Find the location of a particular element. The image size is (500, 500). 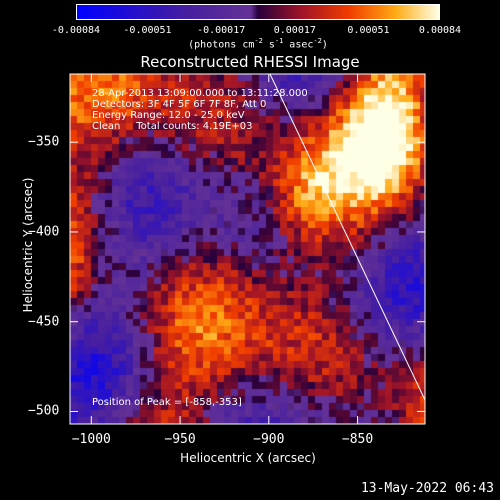

annotation-counts: Clean Total counts: 4.19E+03 is located at coordinates (172, 126).